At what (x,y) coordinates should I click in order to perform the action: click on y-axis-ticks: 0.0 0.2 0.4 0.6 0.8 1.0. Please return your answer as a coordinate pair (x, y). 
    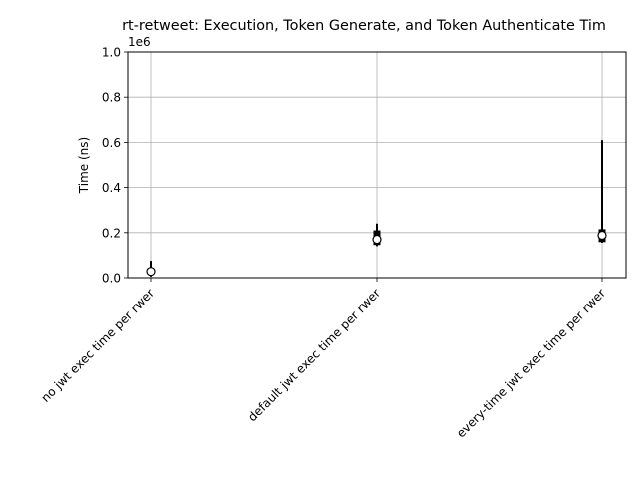
    Looking at the image, I should click on (115, 166).